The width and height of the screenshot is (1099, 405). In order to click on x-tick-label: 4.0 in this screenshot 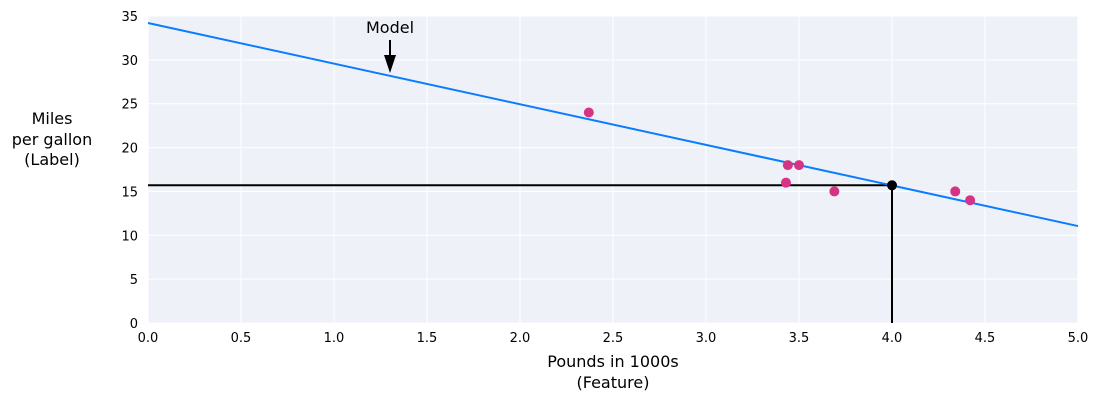, I will do `click(892, 338)`.